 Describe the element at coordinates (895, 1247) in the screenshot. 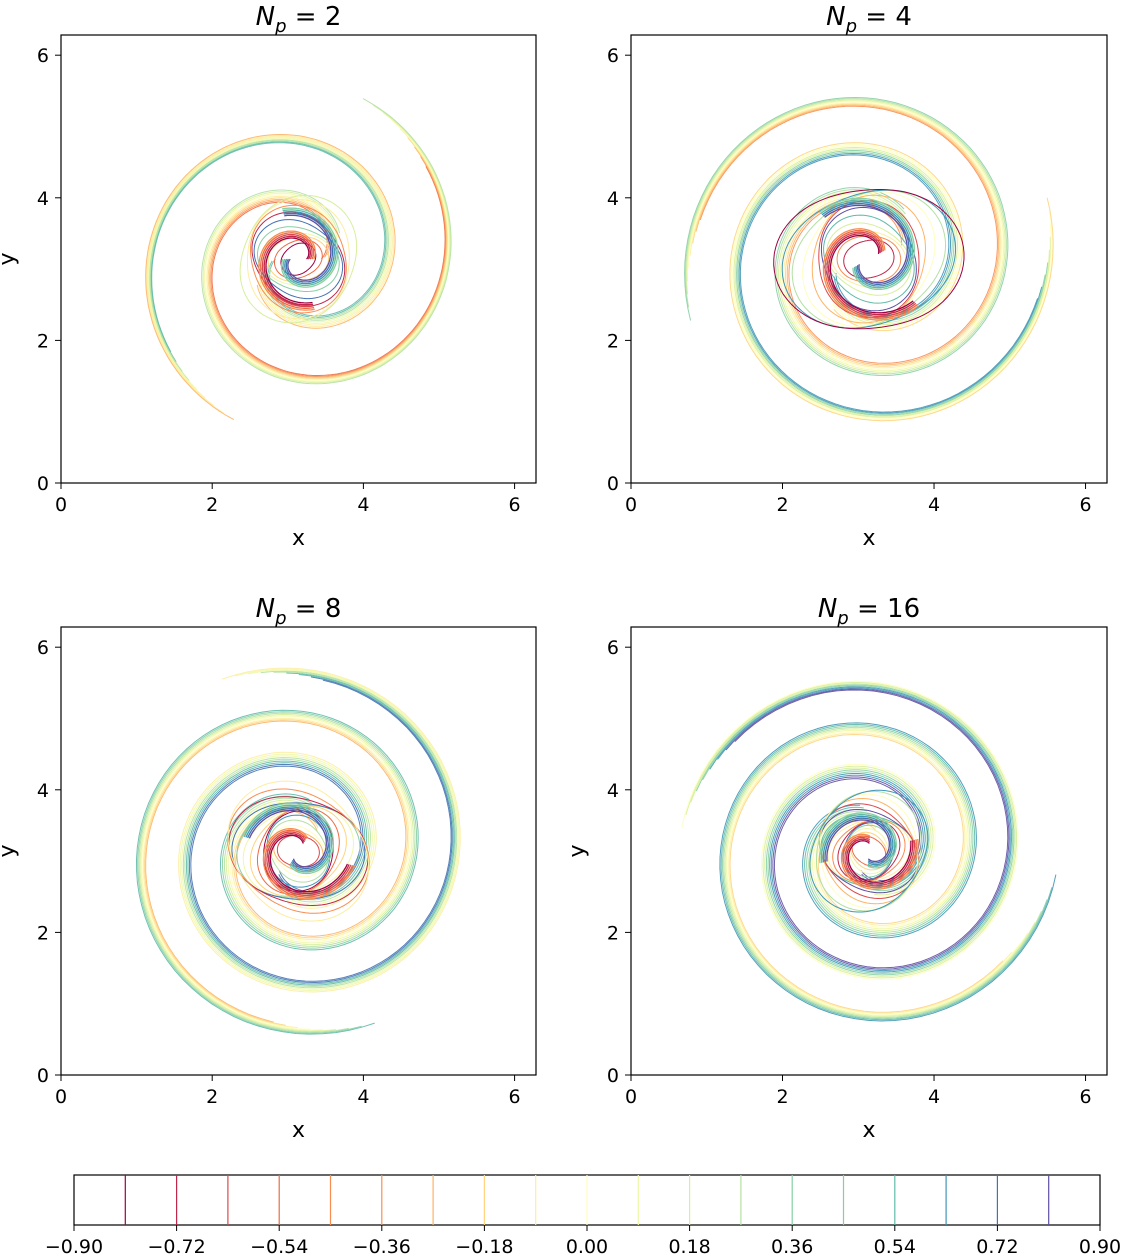

I see `colorbar-tick-label: 0.54` at that location.